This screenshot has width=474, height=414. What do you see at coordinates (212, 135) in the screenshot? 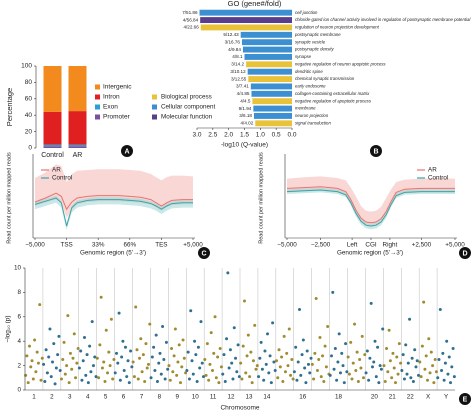
I see `x-tick-label: 2.5` at bounding box center [212, 135].